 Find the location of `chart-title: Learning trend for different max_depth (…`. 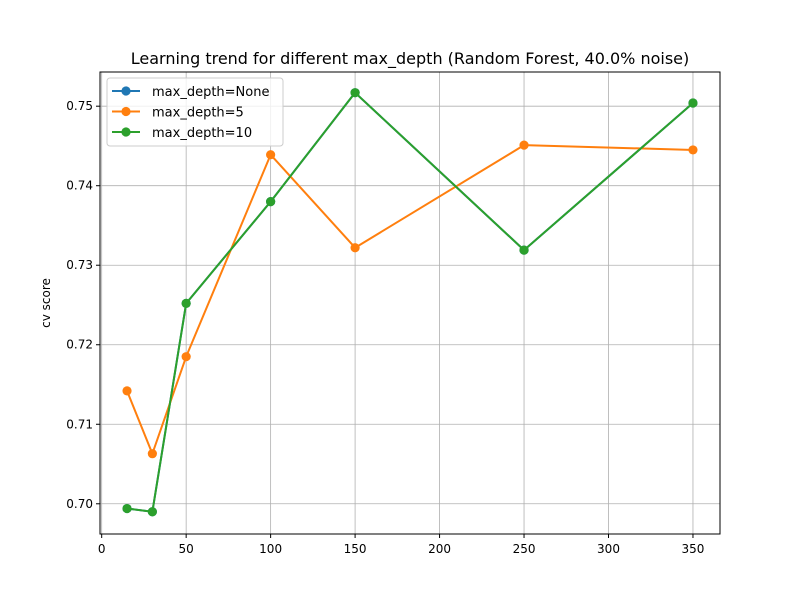

chart-title: Learning trend for different max_depth (… is located at coordinates (410, 59).